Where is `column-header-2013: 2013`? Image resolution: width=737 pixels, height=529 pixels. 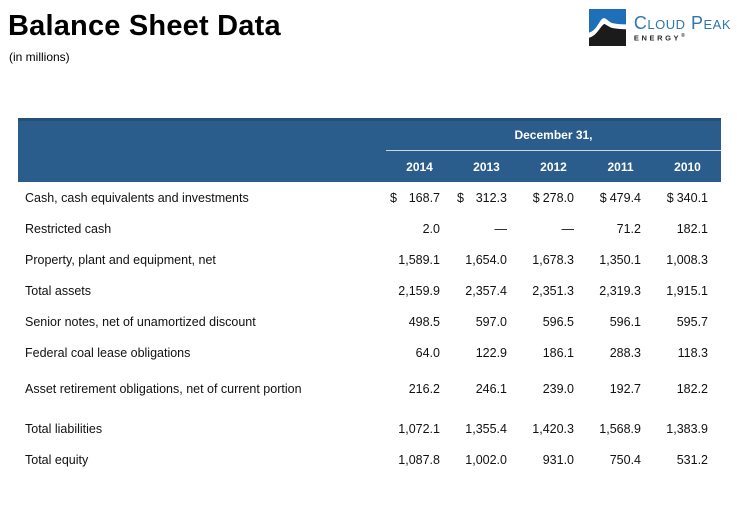
column-header-2013: 2013 is located at coordinates (486, 166).